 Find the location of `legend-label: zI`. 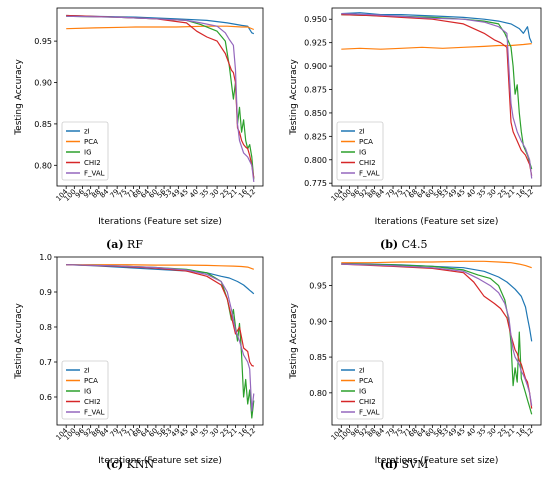

legend-label: zI is located at coordinates (362, 132).